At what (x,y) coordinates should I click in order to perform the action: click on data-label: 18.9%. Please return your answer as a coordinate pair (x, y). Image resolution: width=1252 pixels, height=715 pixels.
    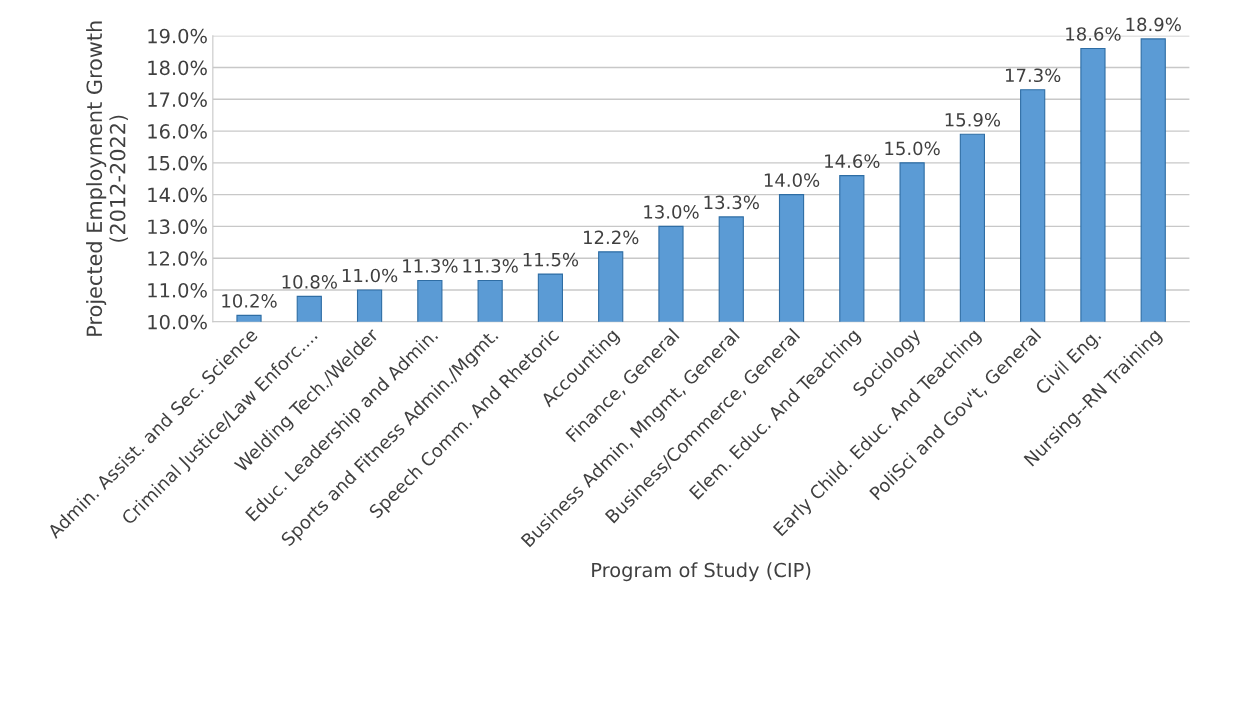
    Looking at the image, I should click on (1153, 24).